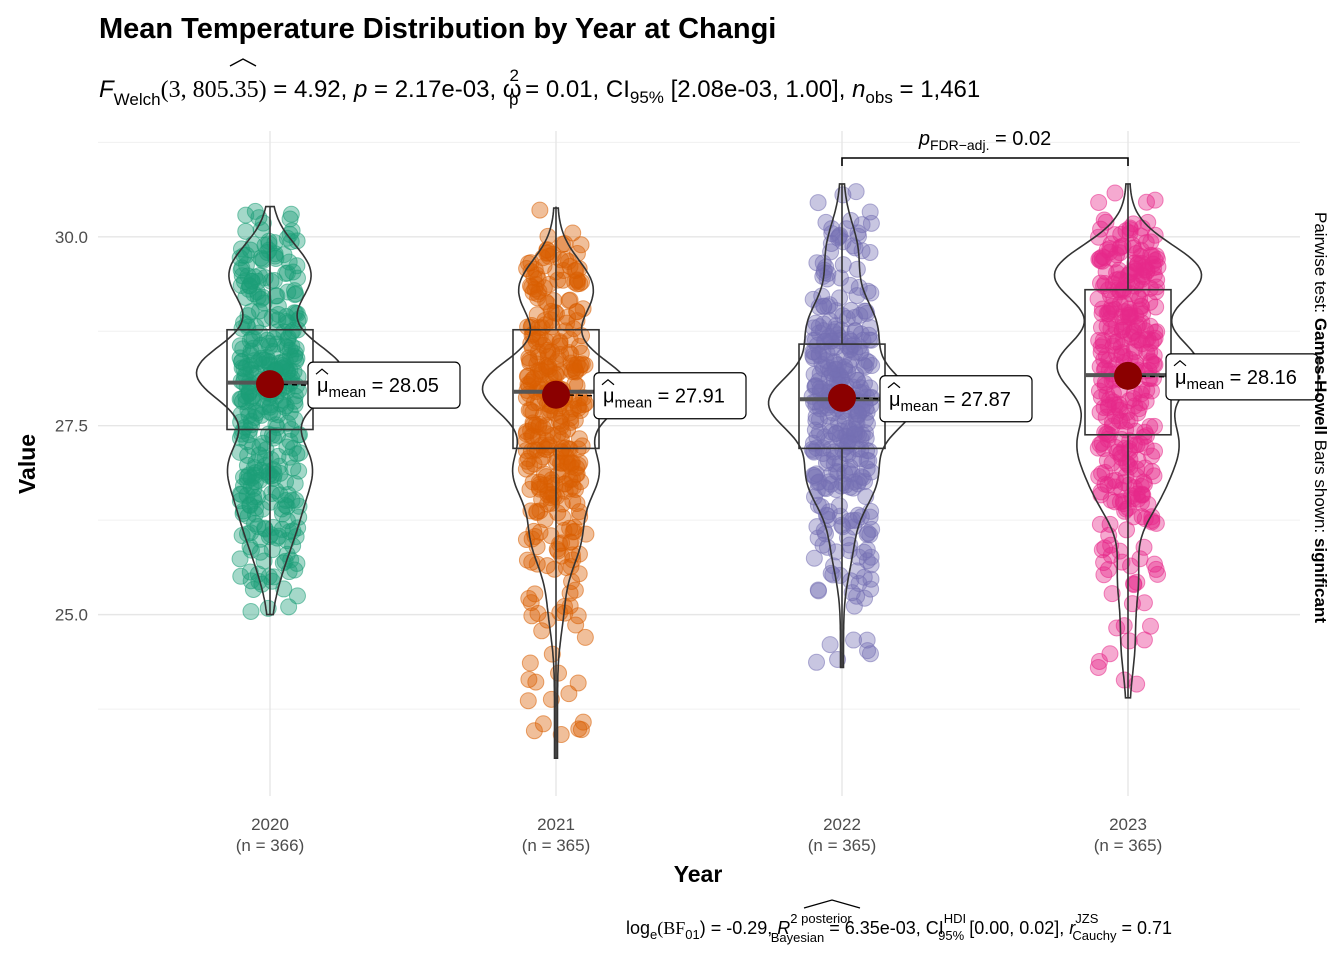 This screenshot has width=1344, height=960. I want to click on y-axis-ticks: 25.0 27.5 30.0, so click(71, 426).